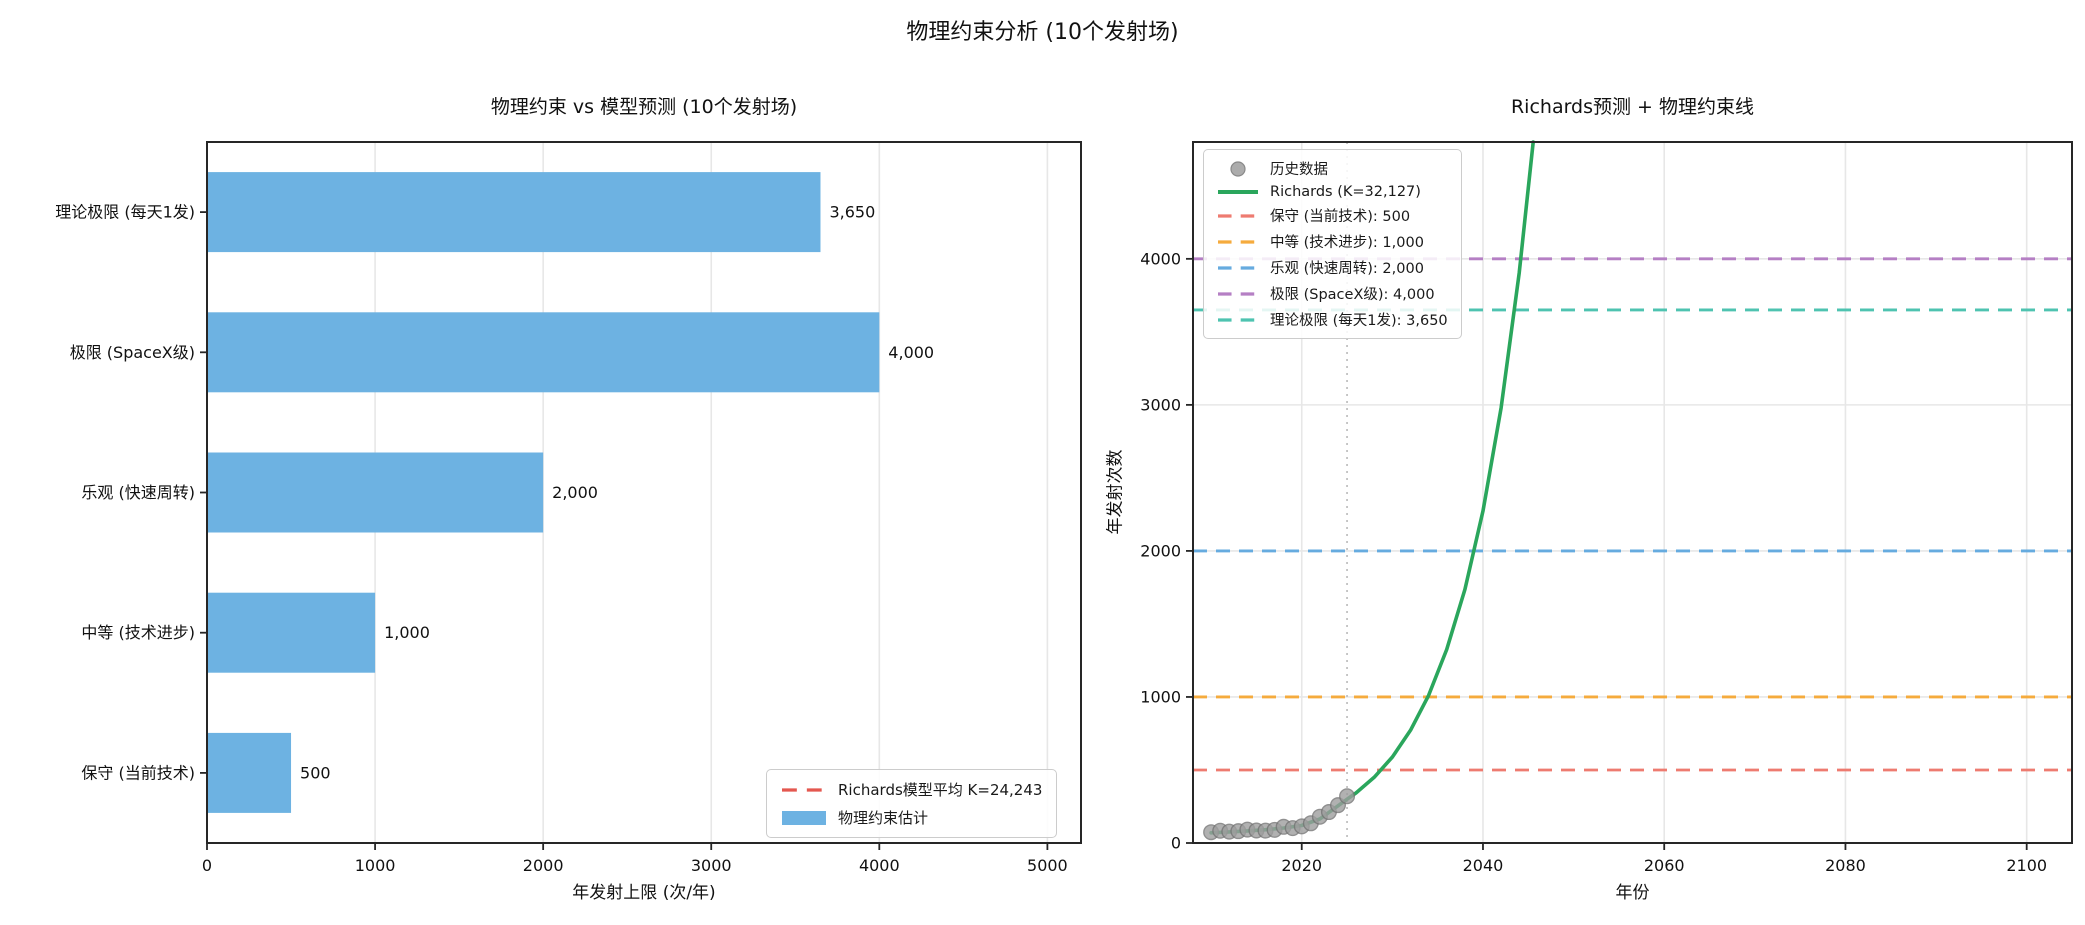  What do you see at coordinates (879, 865) in the screenshot?
I see `x-tick-label: 4000` at bounding box center [879, 865].